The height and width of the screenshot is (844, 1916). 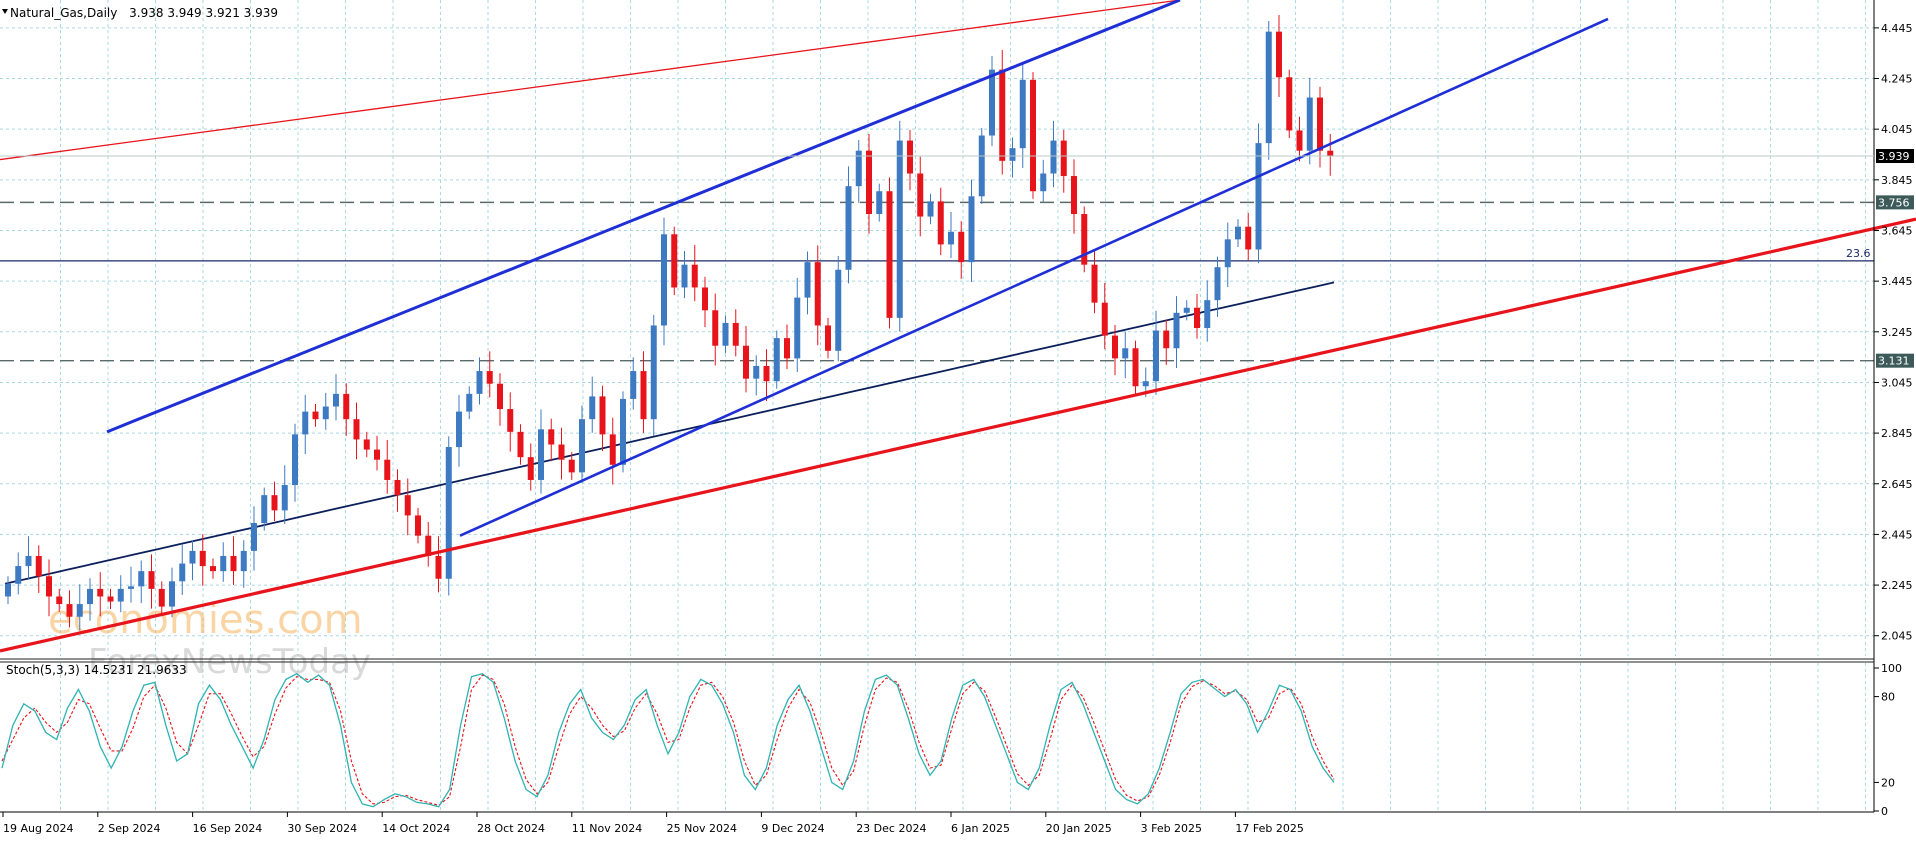 What do you see at coordinates (1897, 585) in the screenshot?
I see `y-tick-label: 2.245` at bounding box center [1897, 585].